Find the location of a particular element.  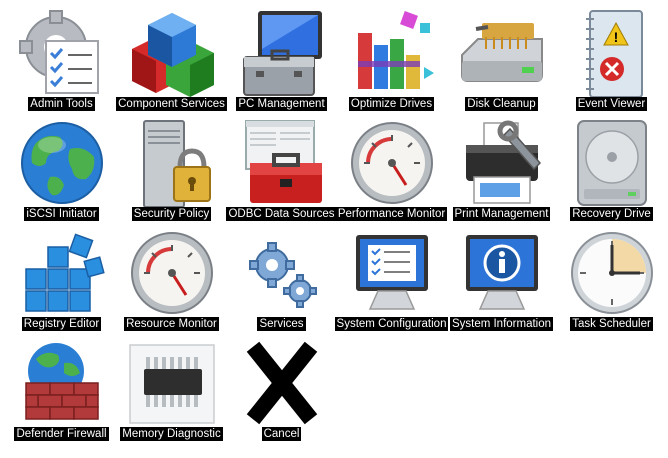

tile-odbc-data-sources: ODBC Data Sources is located at coordinates (281, 173).